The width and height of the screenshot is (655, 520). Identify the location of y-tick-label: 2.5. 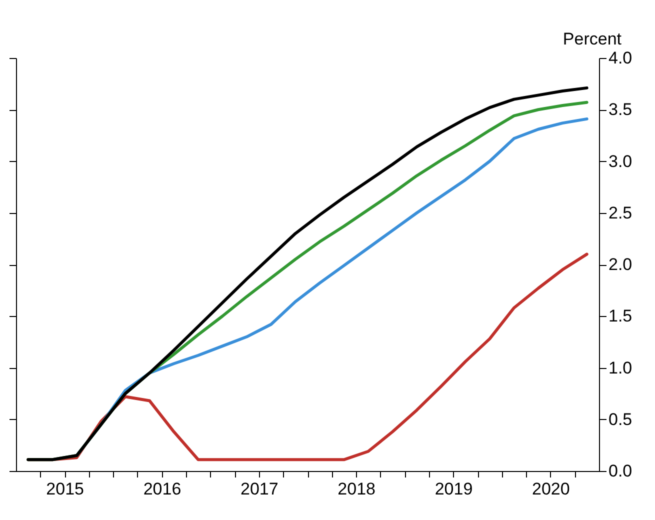
(620, 212).